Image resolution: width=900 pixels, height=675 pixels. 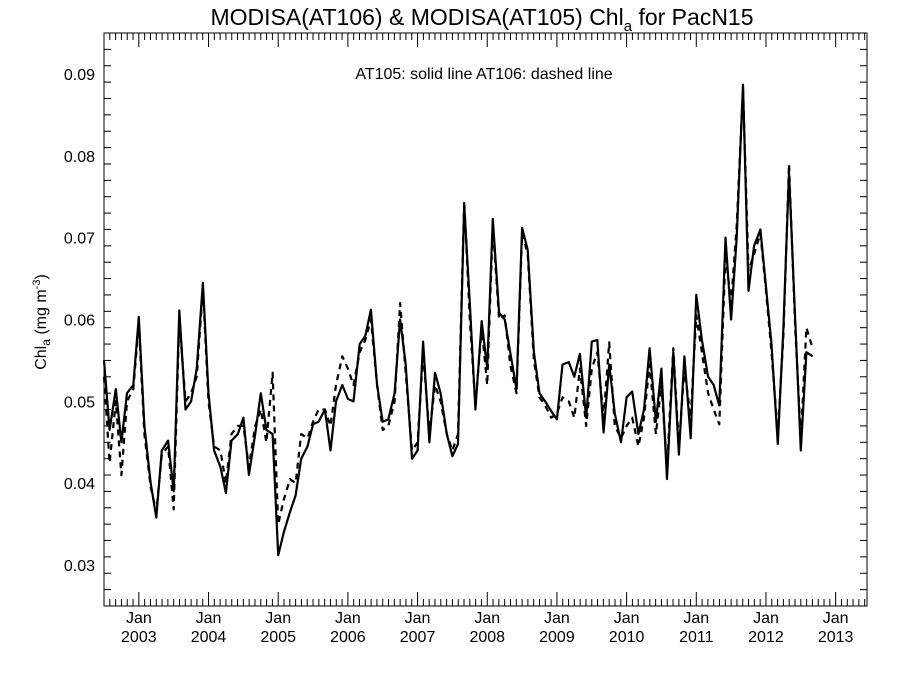 What do you see at coordinates (46, 342) in the screenshot?
I see `y-axis-label-subscript: a` at bounding box center [46, 342].